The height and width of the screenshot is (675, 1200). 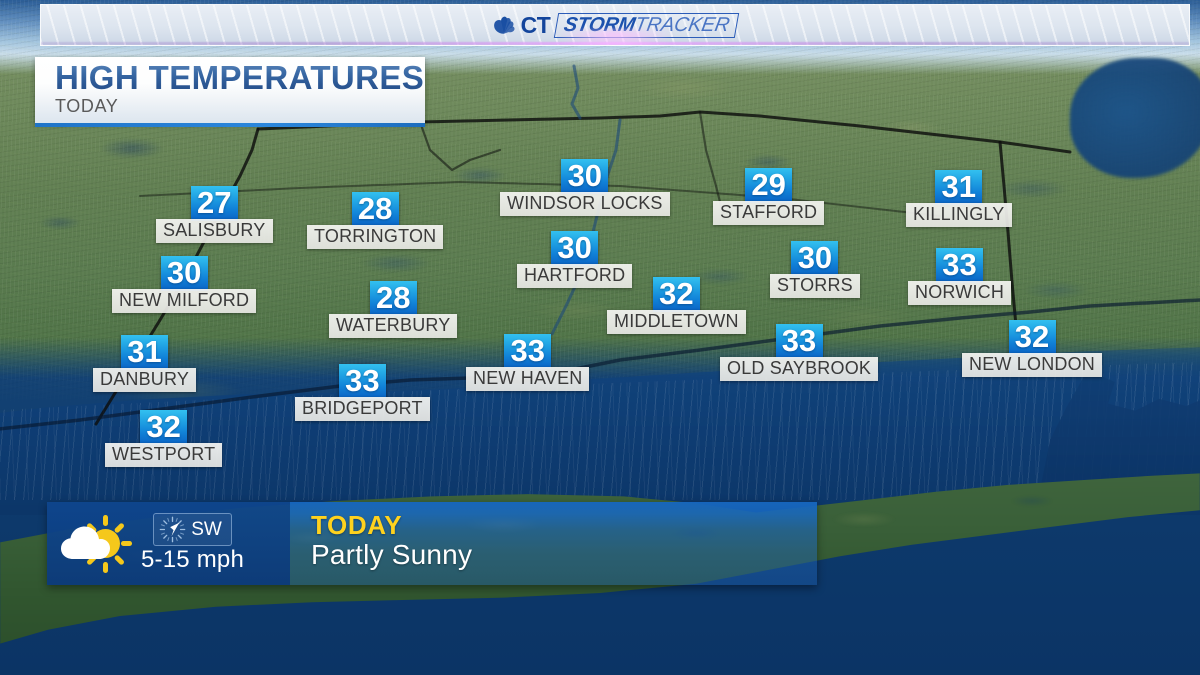 I want to click on city-temperature-marker: 30 STORRS, so click(x=815, y=269).